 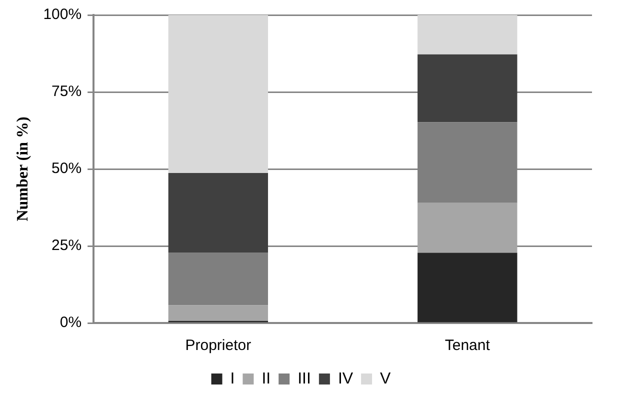 What do you see at coordinates (67, 91) in the screenshot?
I see `y-tick-label: 75%` at bounding box center [67, 91].